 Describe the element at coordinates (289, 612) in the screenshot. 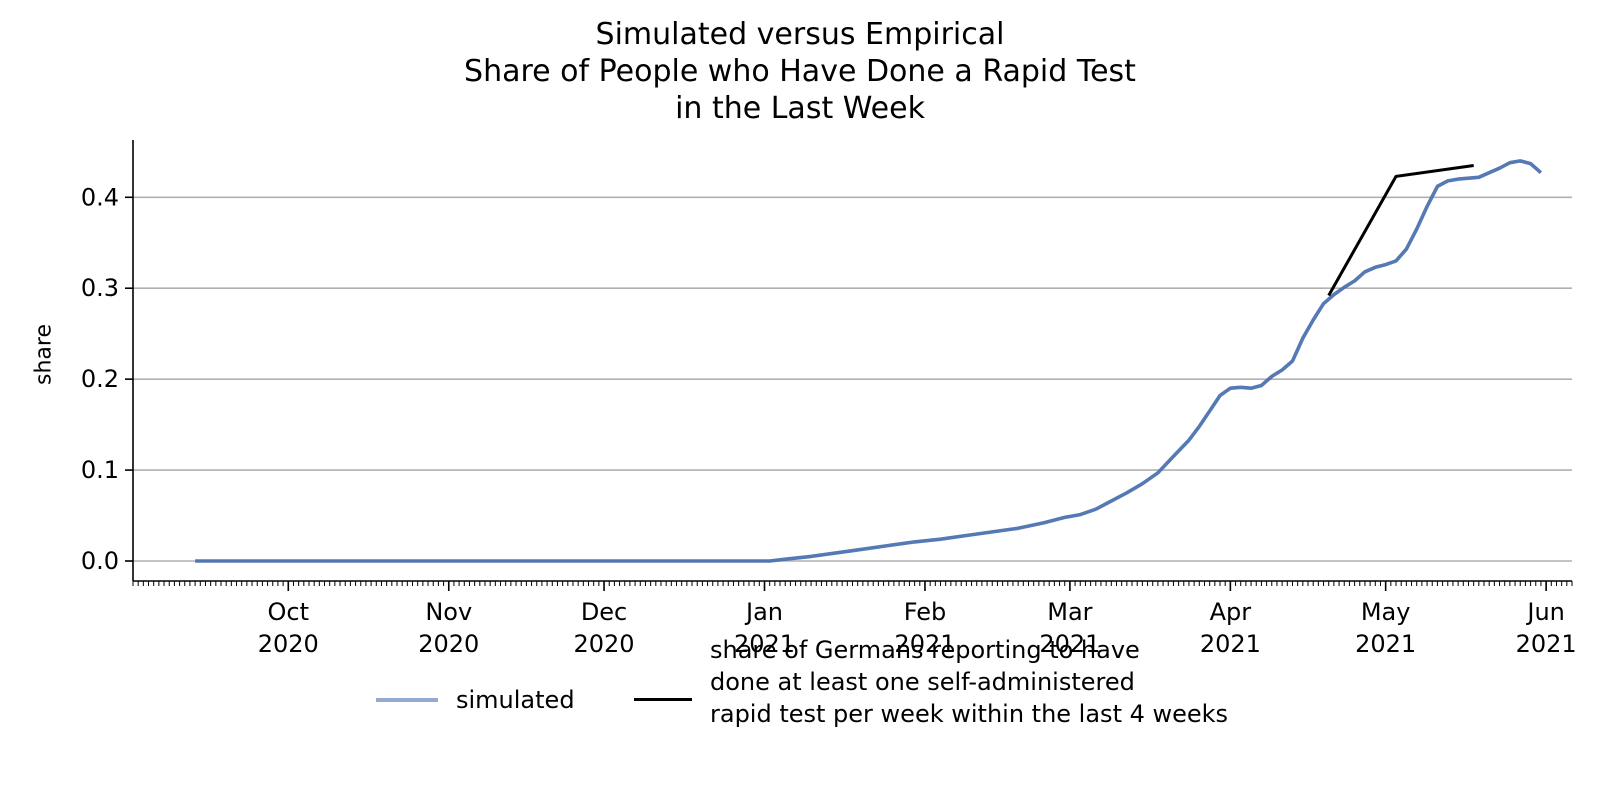

I see `x-tick-label: Oct` at that location.